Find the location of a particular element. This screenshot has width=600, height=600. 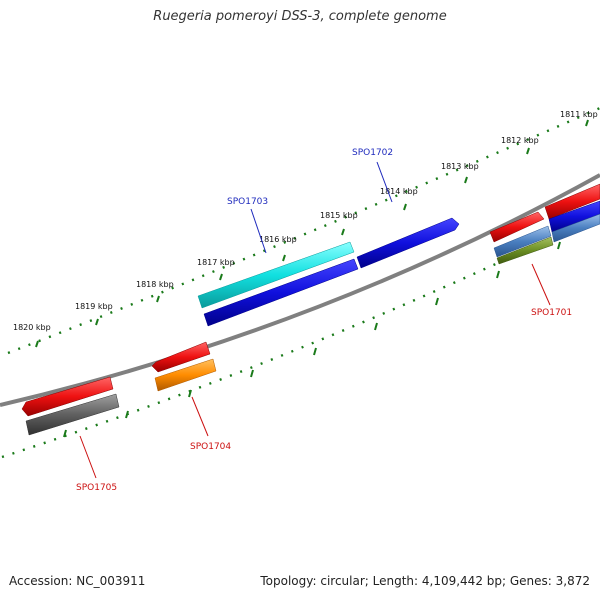

gene-label-spo1703: SPO1703 is located at coordinates (247, 202).